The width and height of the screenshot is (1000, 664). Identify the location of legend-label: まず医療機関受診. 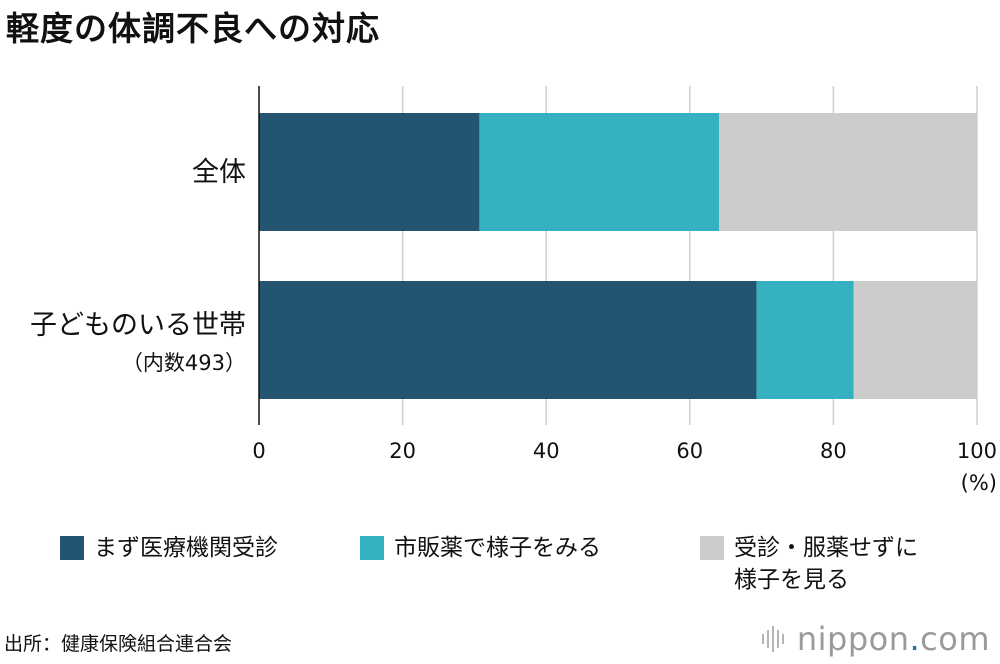
(186, 548).